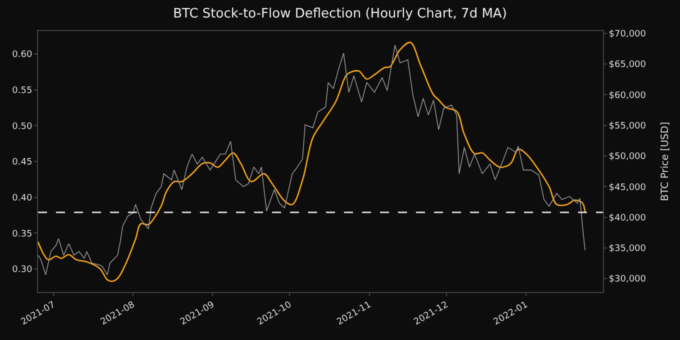 The image size is (680, 340). I want to click on y-tick-label: 0.45, so click(22, 163).